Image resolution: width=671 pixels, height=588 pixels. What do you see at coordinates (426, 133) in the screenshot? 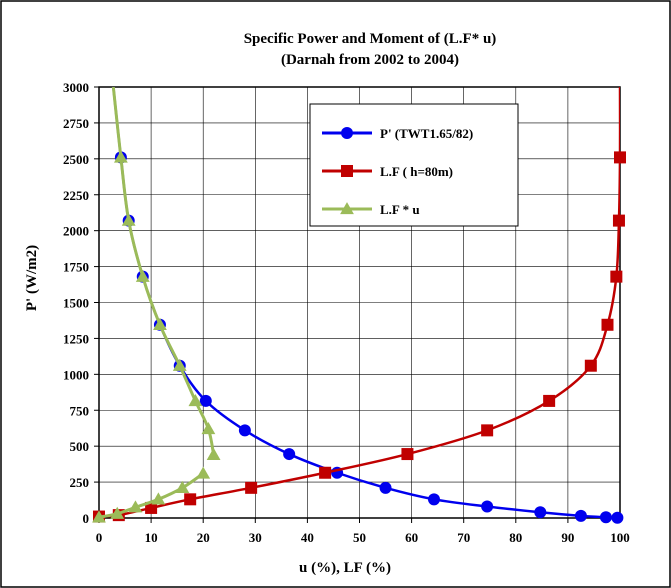
I see `legend-label: P' (TWT1.65/82)` at bounding box center [426, 133].